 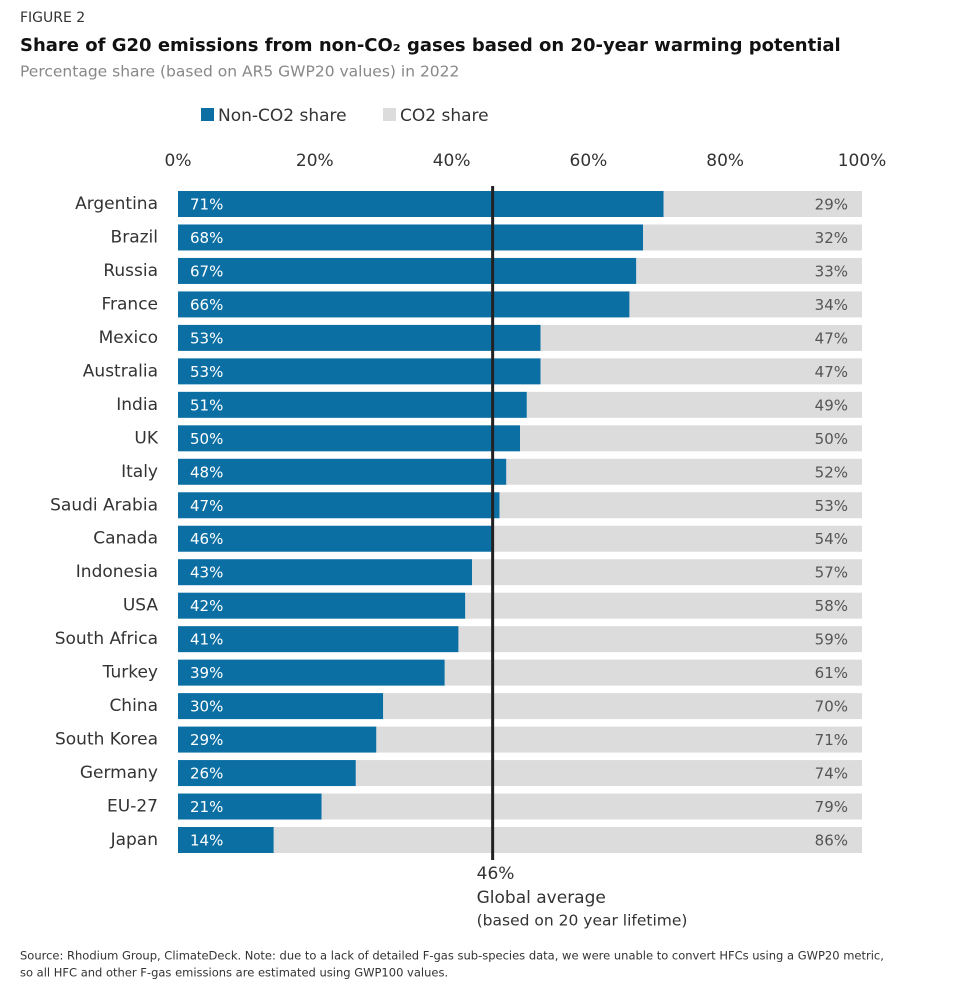 What do you see at coordinates (120, 371) in the screenshot?
I see `category-label: Australia` at bounding box center [120, 371].